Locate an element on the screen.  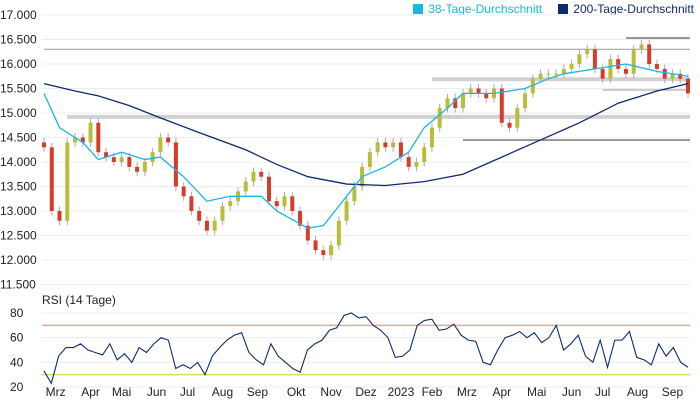
x-tick-label: Feb is located at coordinates (432, 392).